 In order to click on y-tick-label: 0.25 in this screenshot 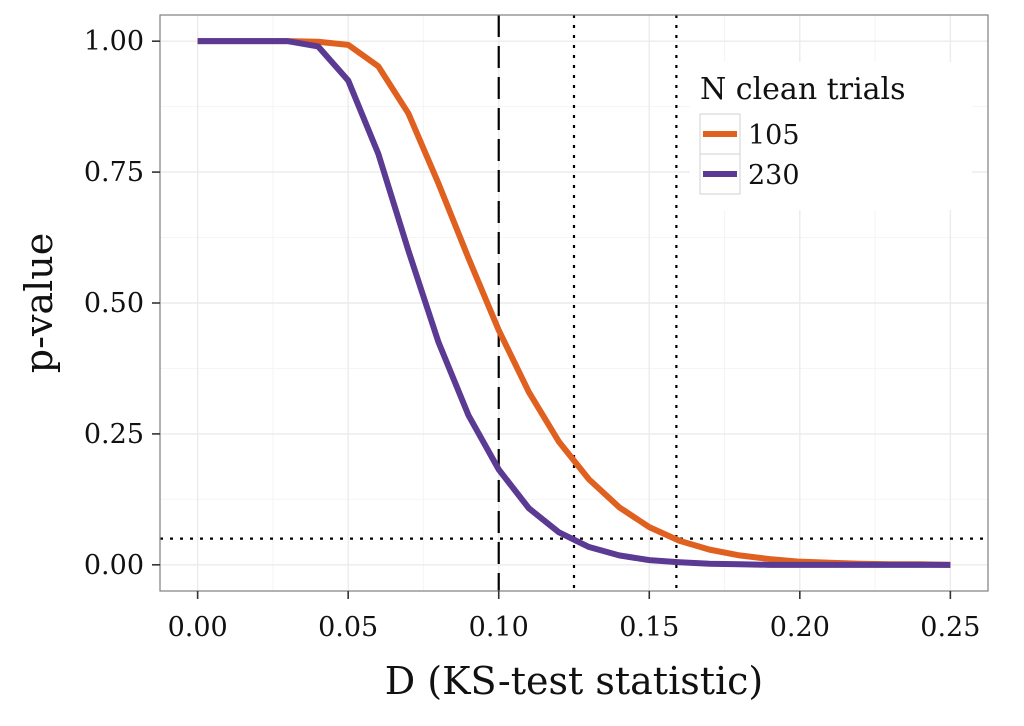, I will do `click(114, 434)`.